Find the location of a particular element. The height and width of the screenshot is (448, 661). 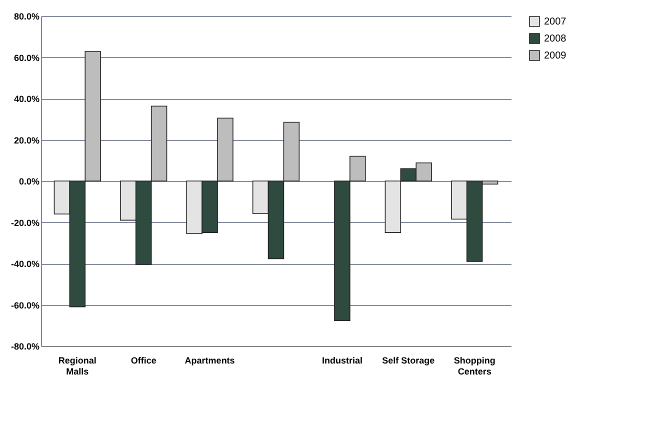

y-tick-label: 80.0% is located at coordinates (27, 17).